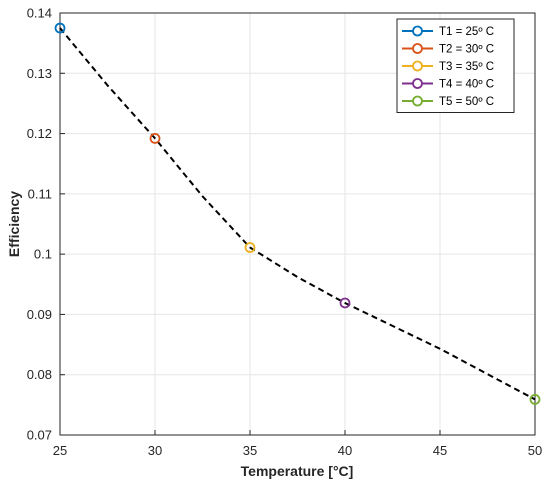 The image size is (550, 484). Describe the element at coordinates (345, 450) in the screenshot. I see `x-tick-label: 40` at that location.